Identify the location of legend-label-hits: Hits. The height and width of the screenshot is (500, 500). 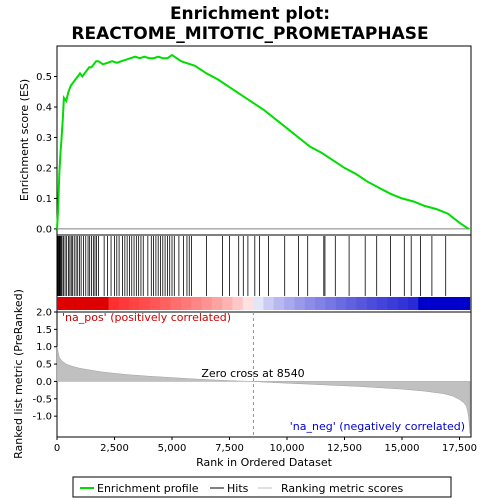
(238, 488).